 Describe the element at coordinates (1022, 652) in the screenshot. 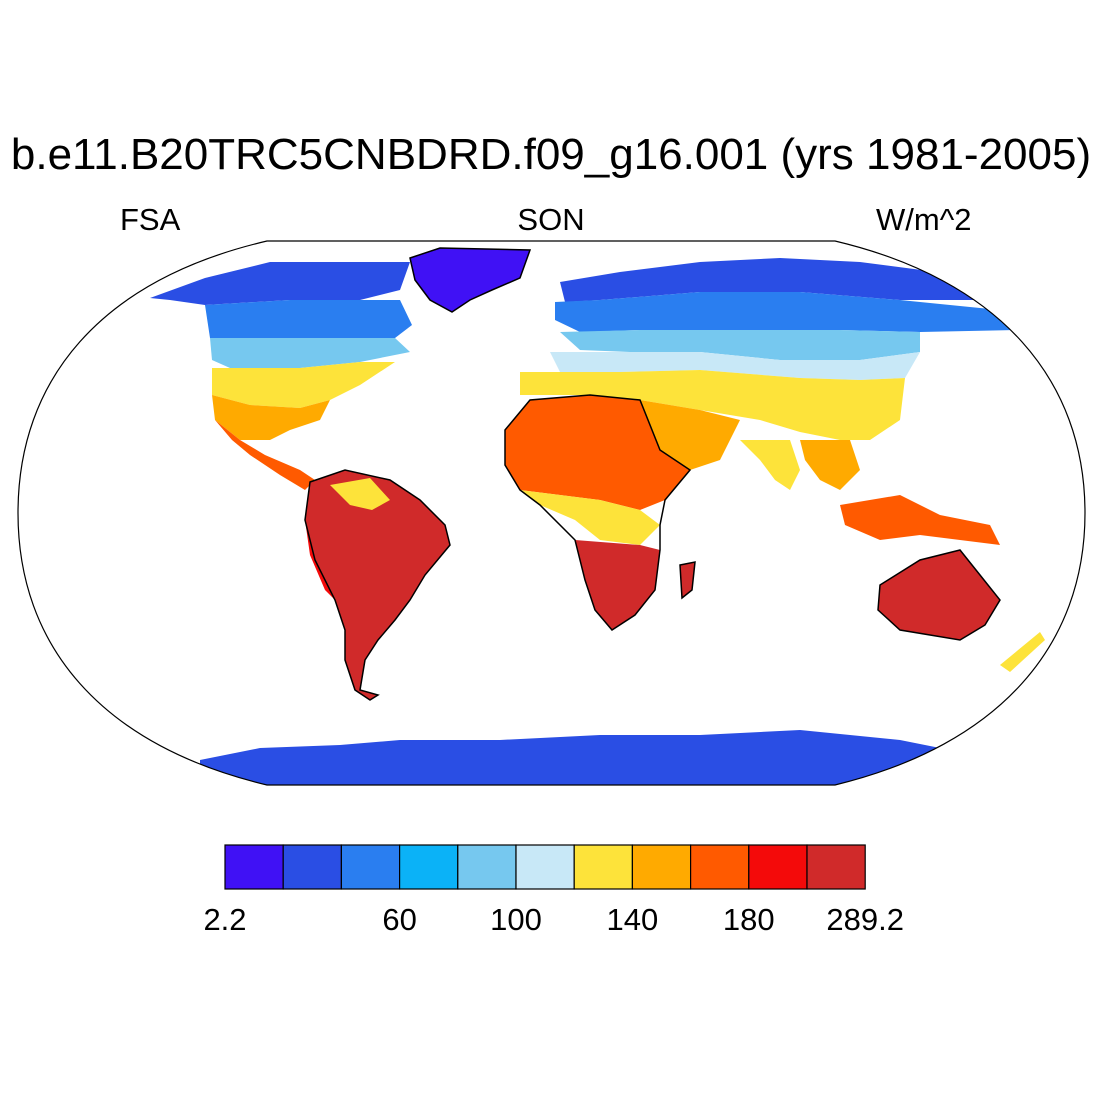

I see `region-new-zealand` at that location.